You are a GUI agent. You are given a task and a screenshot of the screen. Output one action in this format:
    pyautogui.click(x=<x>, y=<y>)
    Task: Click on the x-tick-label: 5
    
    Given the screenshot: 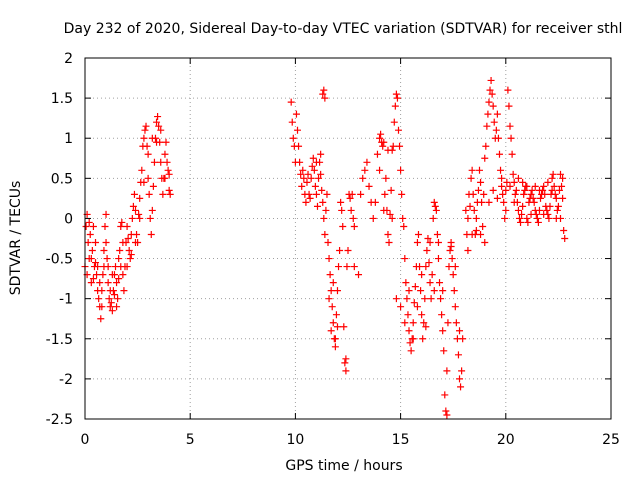 What is the action you would take?
    pyautogui.click(x=190, y=440)
    